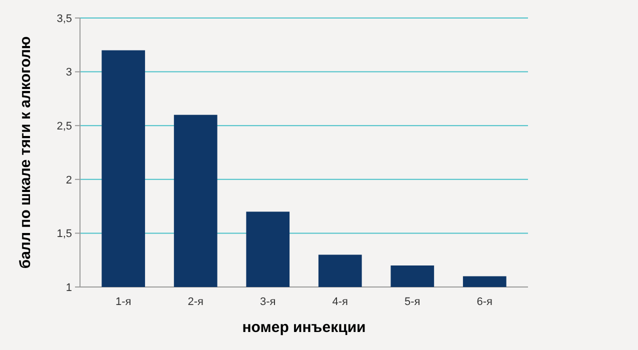 The height and width of the screenshot is (350, 638). What do you see at coordinates (196, 302) in the screenshot?
I see `x-tick-label: 2-я` at bounding box center [196, 302].